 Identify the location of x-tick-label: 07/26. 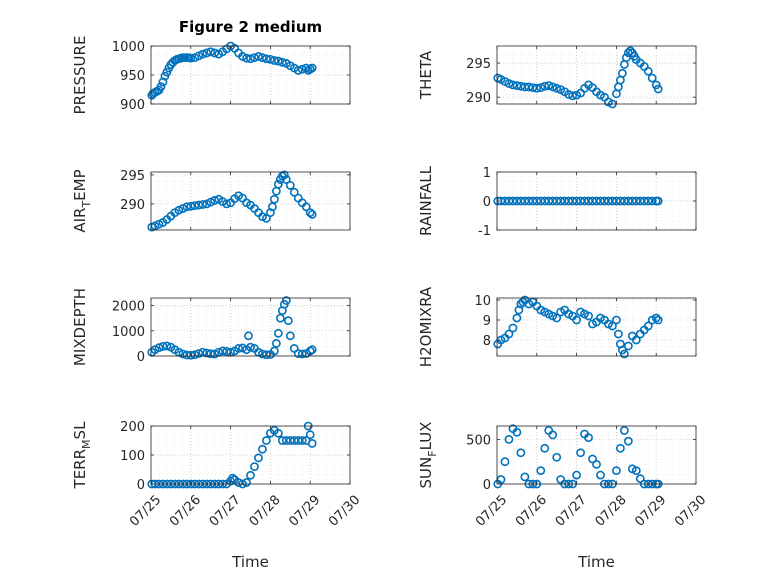
(185, 511).